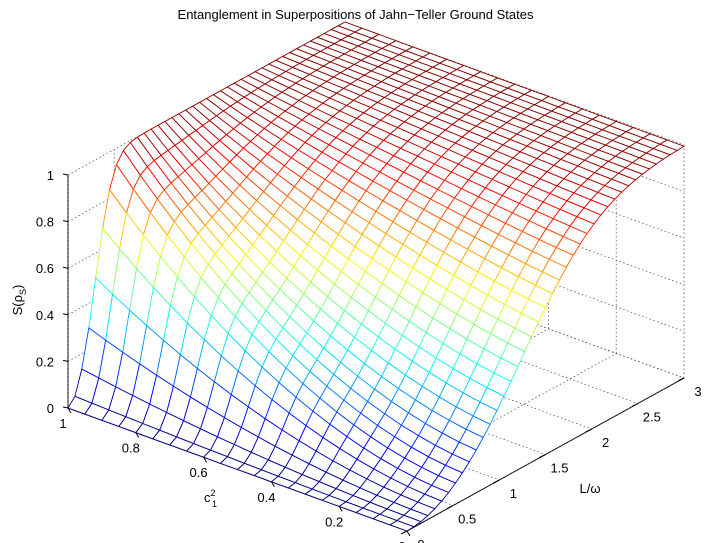 This screenshot has height=543, width=711. Describe the element at coordinates (559, 468) in the screenshot. I see `y-tick-label: 1.5` at that location.